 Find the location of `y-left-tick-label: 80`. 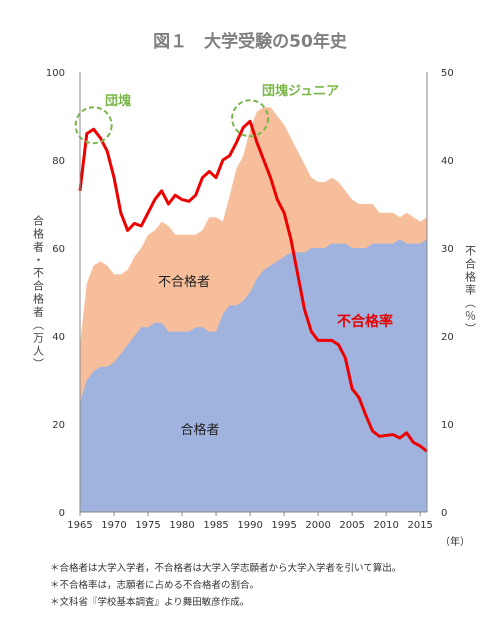

y-left-tick-label: 80 is located at coordinates (58, 161).